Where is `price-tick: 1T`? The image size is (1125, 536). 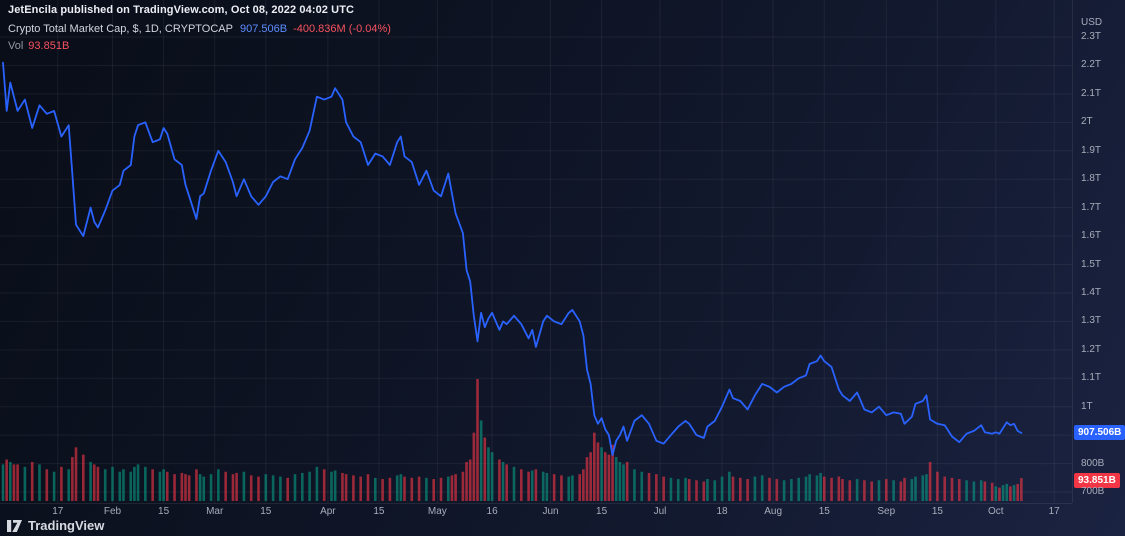
price-tick: 1T is located at coordinates (1087, 406).